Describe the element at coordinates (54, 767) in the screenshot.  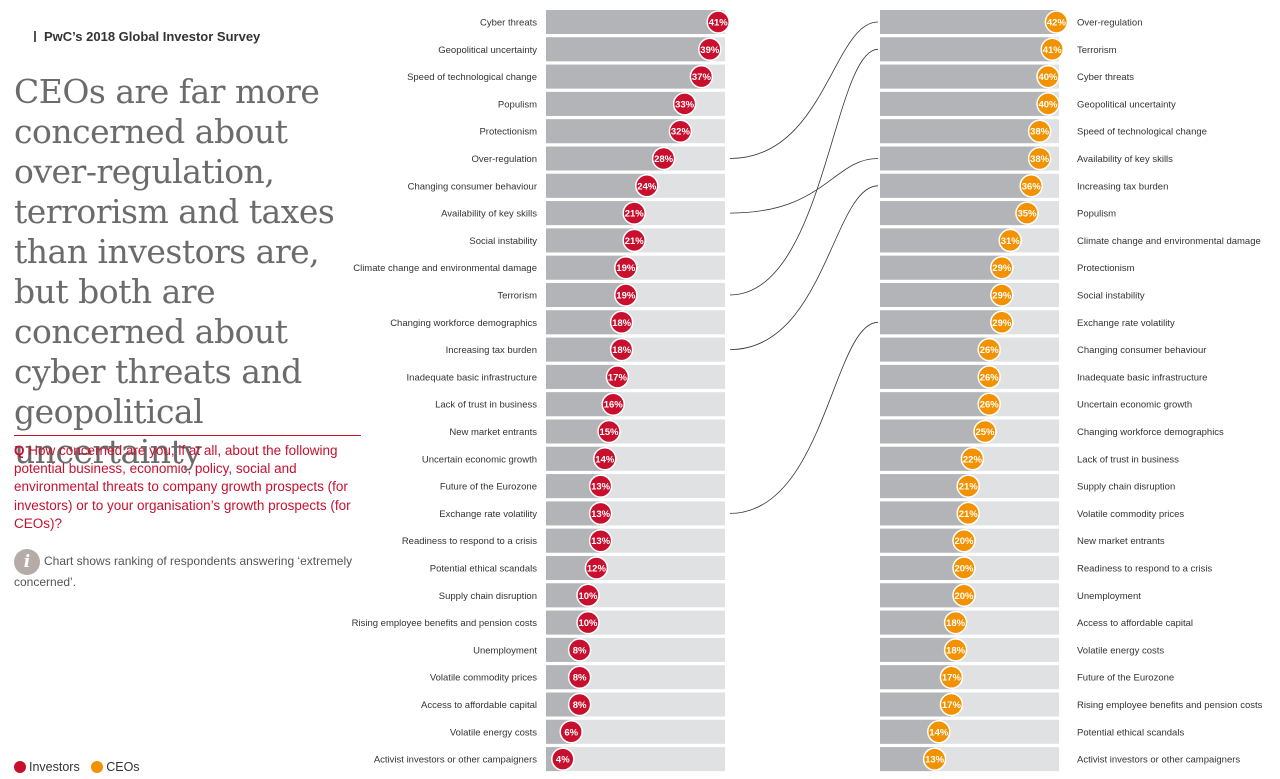
I see `legend-label-investors: Investors` at that location.